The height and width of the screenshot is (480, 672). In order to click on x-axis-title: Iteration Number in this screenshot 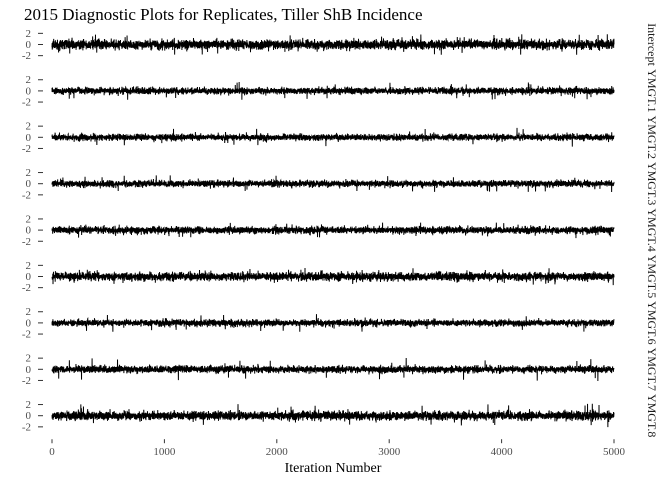, I will do `click(333, 468)`.